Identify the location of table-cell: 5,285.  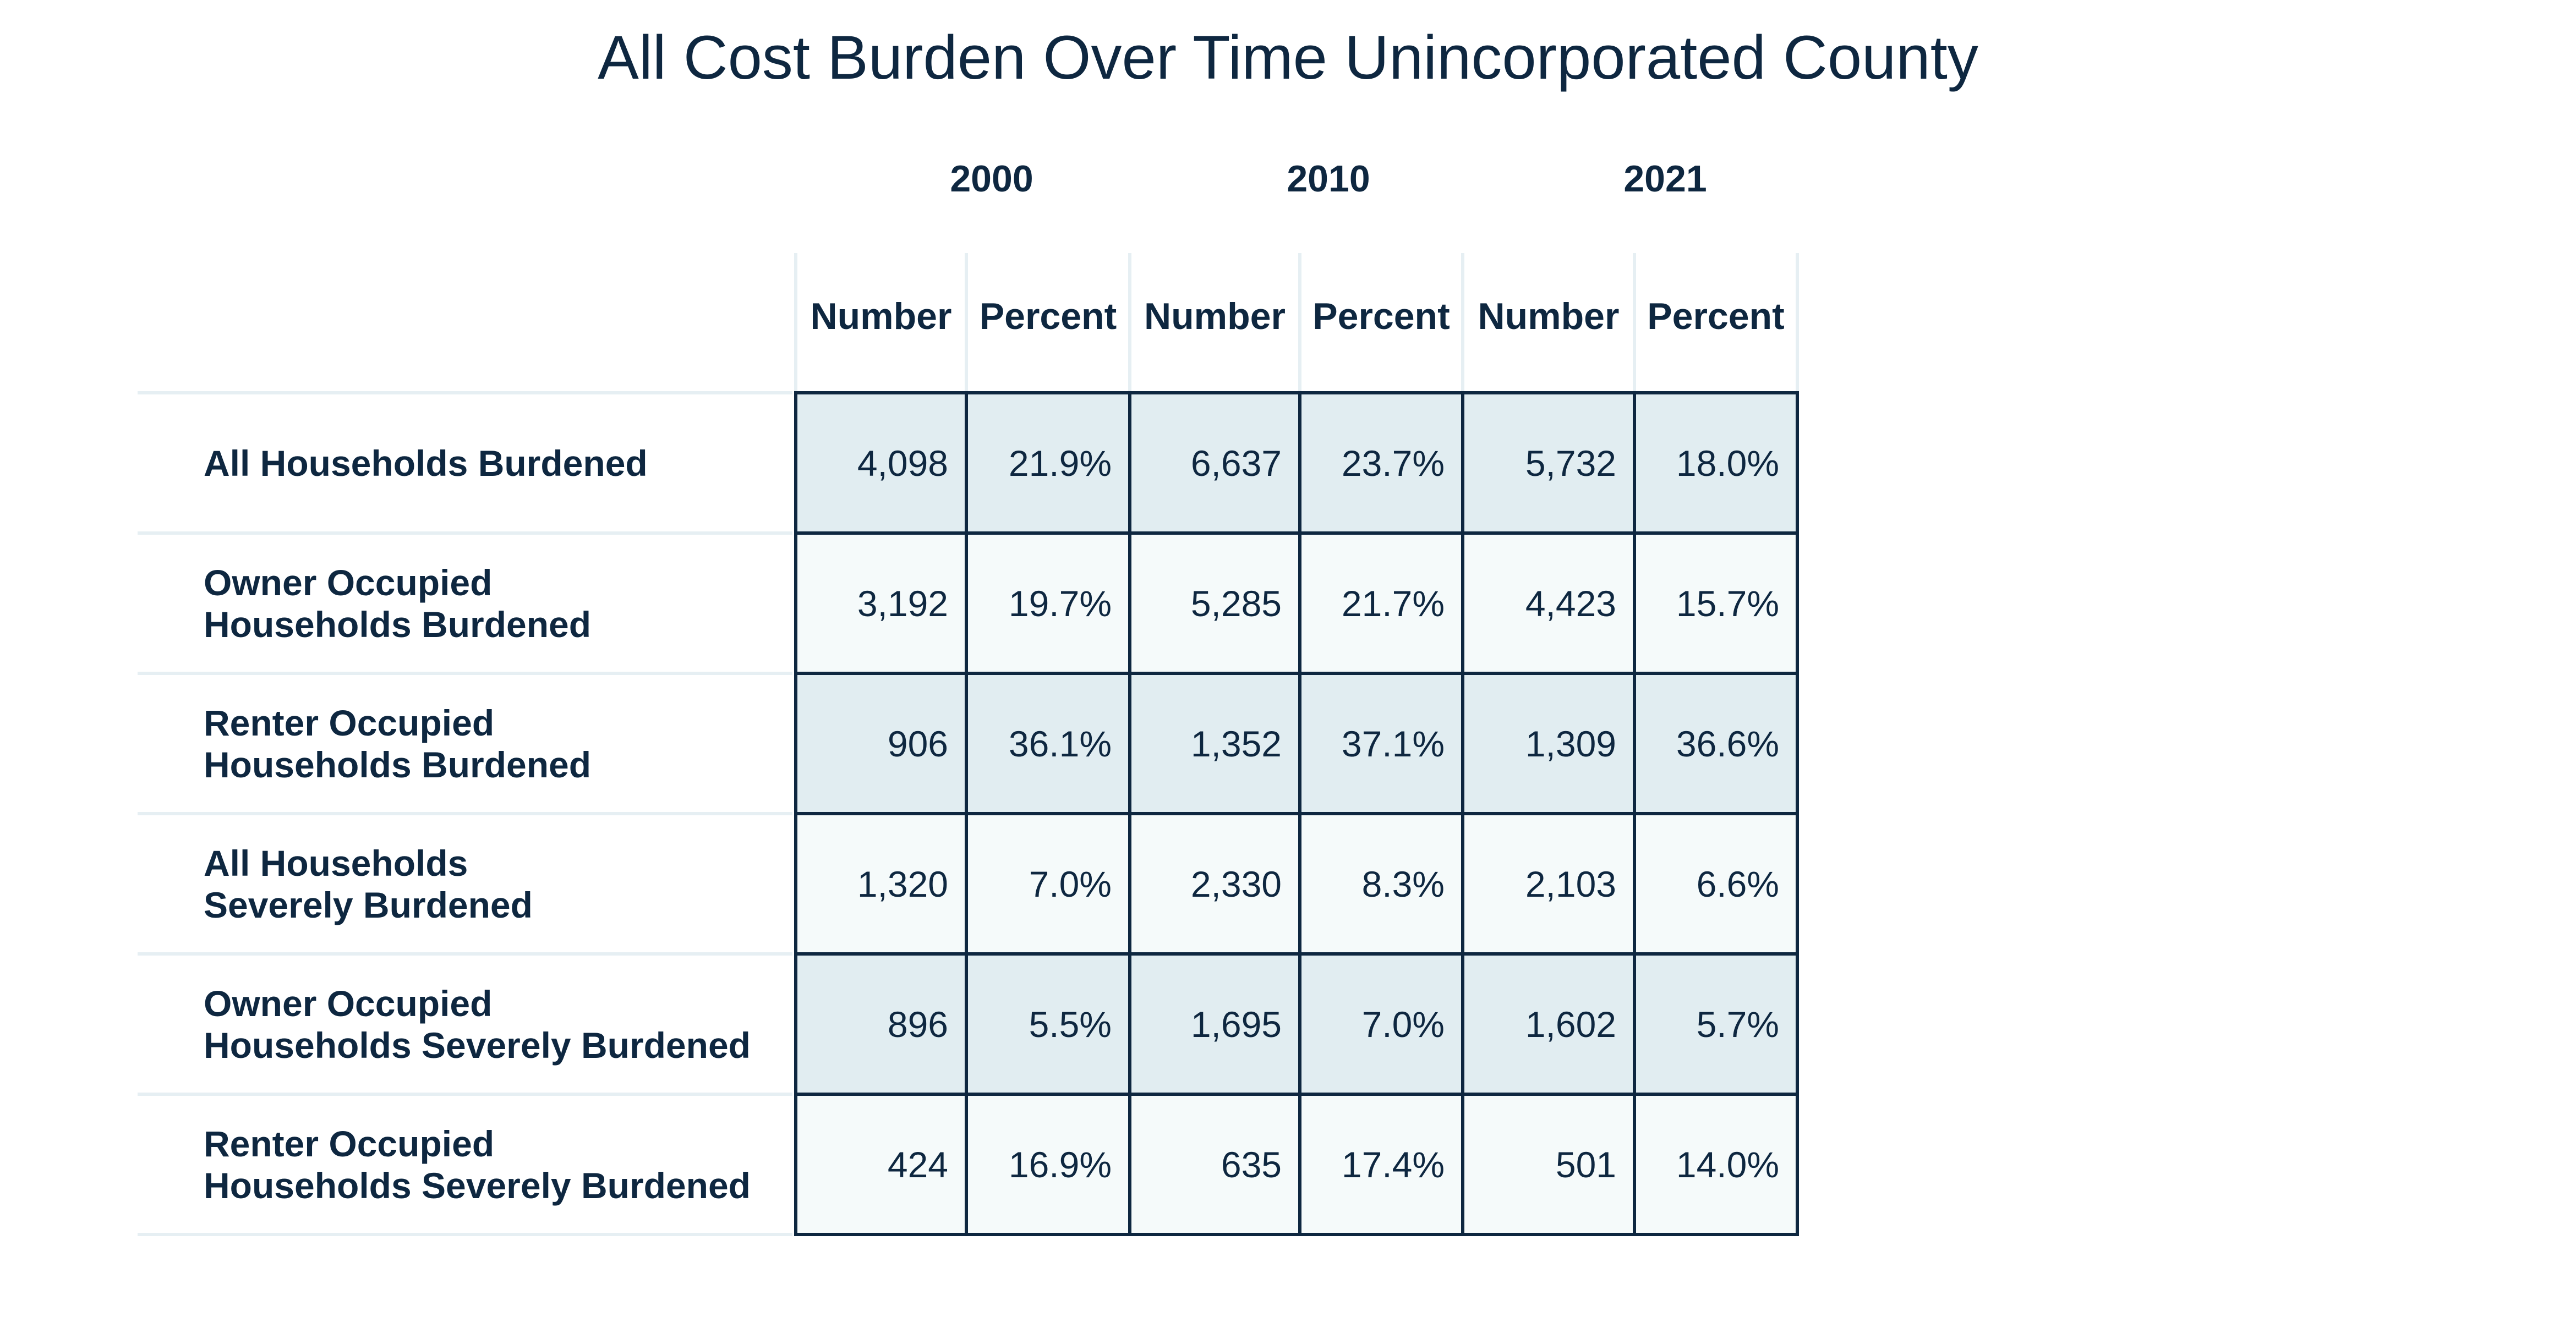
(1214, 603).